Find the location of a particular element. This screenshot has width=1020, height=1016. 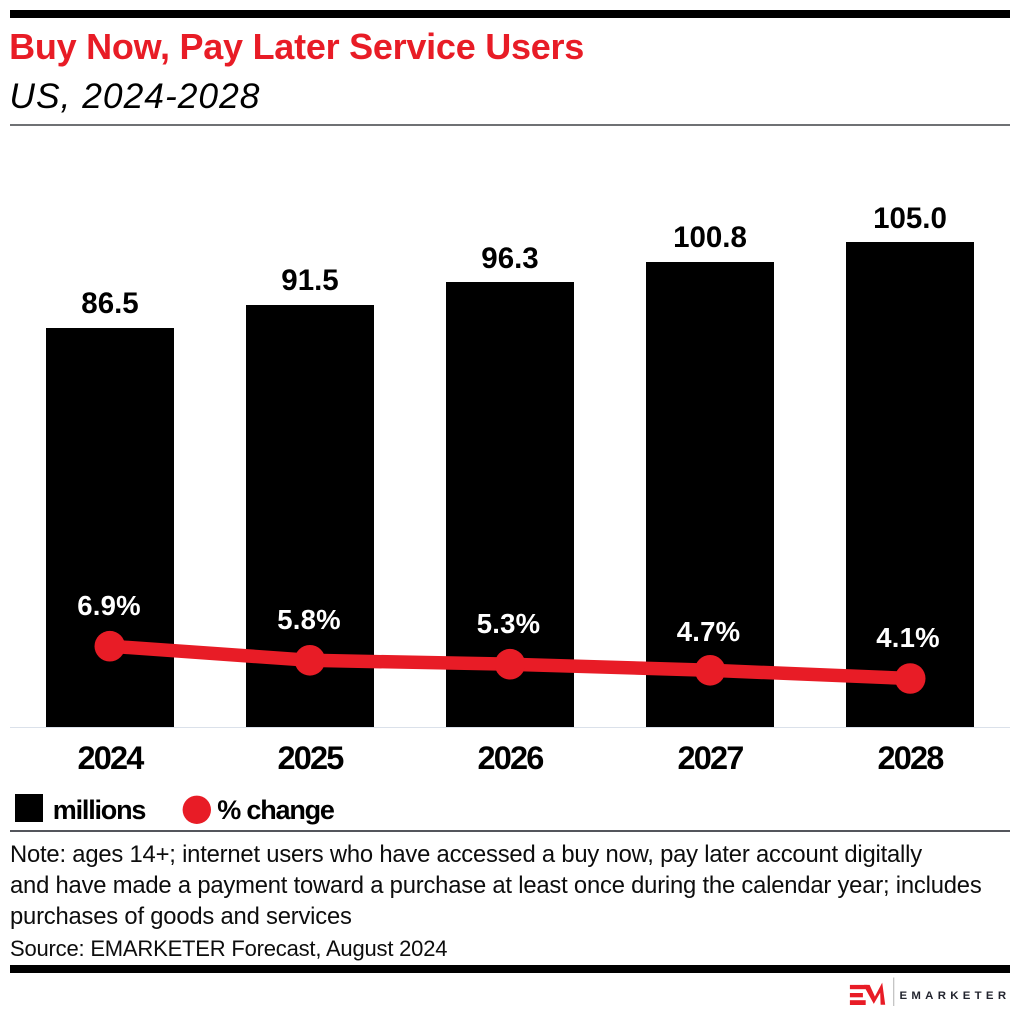

svg-text: EMARKETER is located at coordinates (955, 996).